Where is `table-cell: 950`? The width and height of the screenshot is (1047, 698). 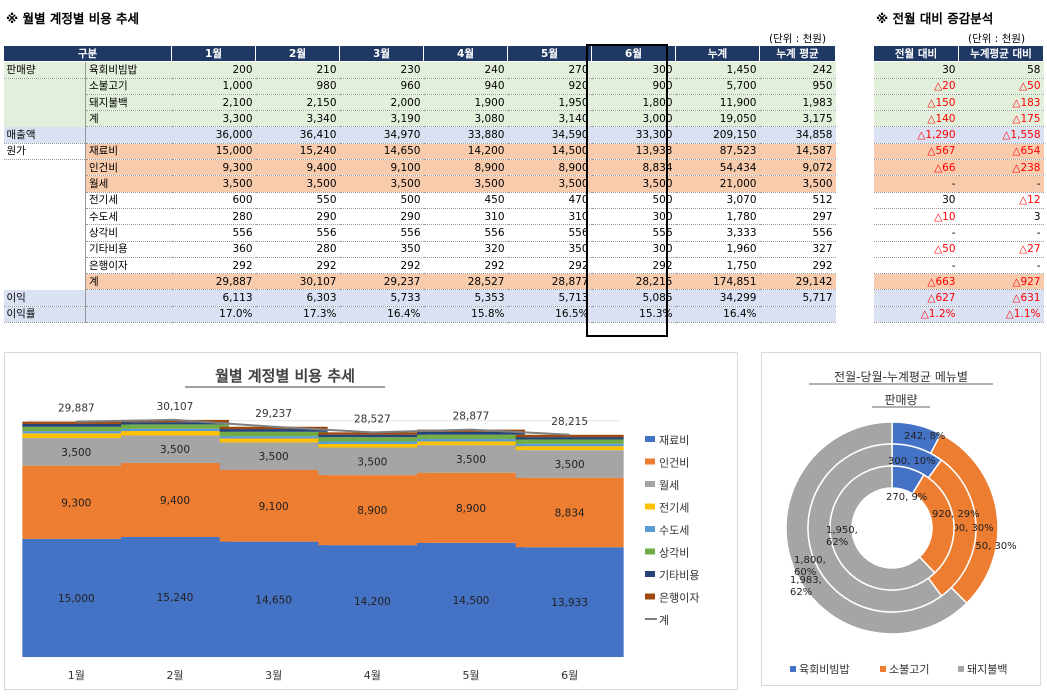 table-cell: 950 is located at coordinates (797, 86).